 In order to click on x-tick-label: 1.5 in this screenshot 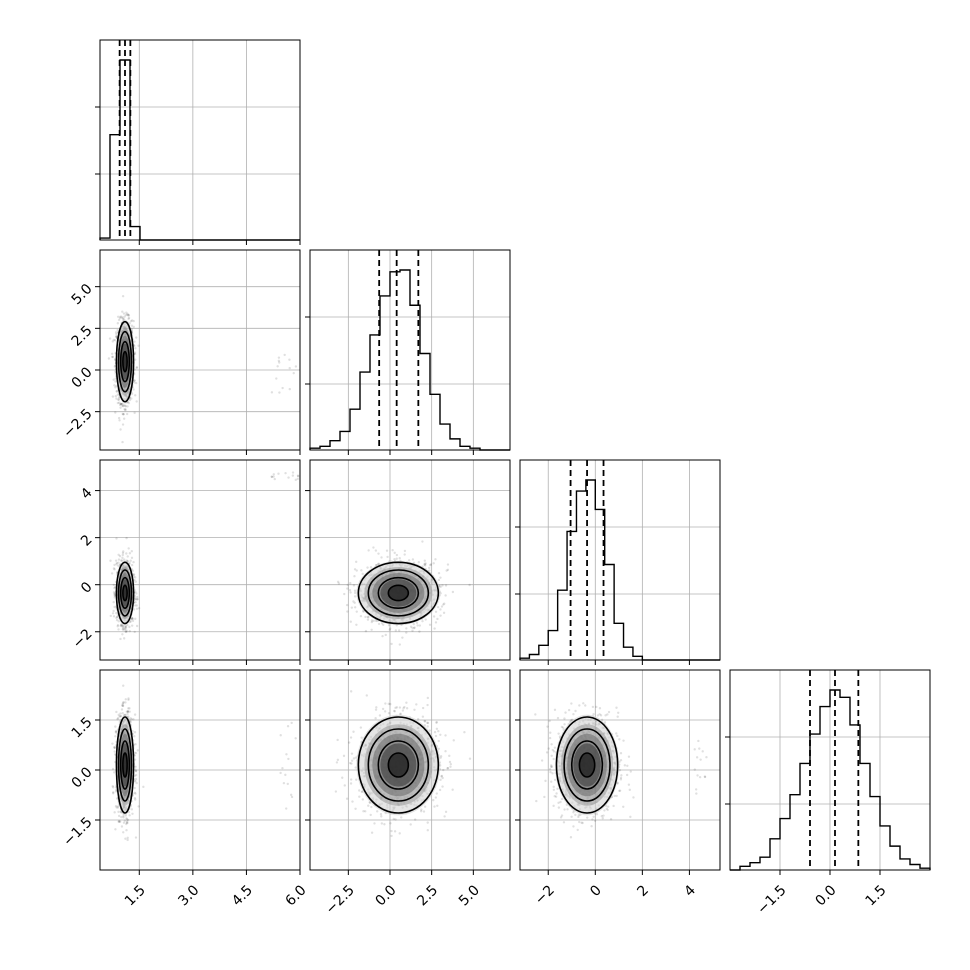, I will do `click(876, 895)`.